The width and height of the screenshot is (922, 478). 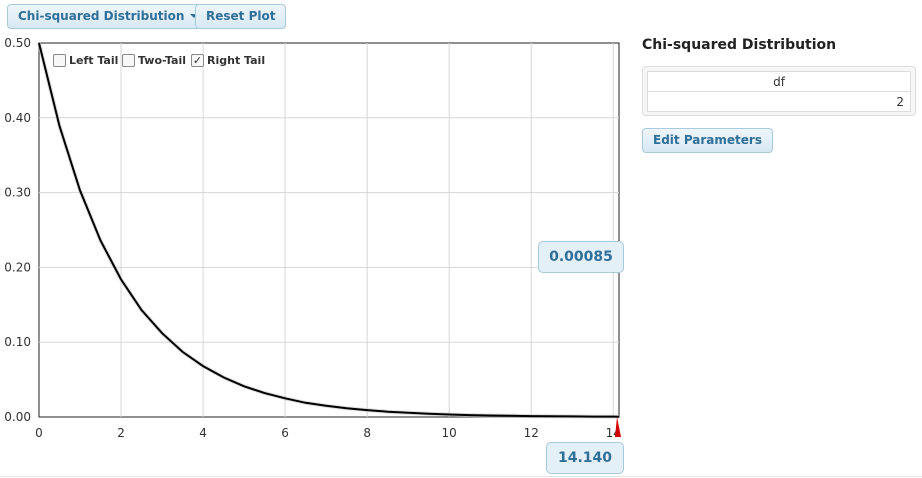 I want to click on df-header: df, so click(x=779, y=81).